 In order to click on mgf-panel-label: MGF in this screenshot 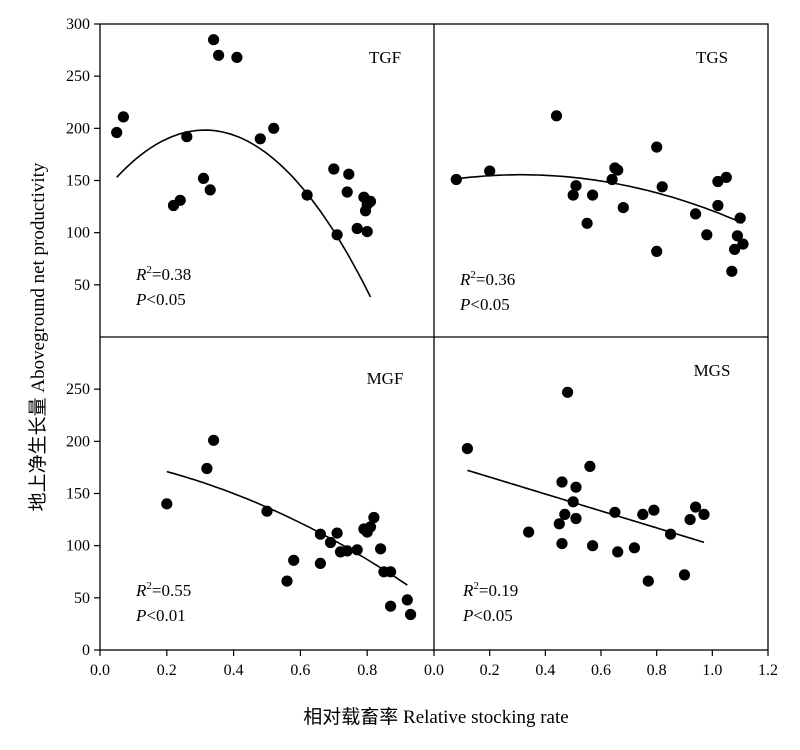, I will do `click(385, 378)`.